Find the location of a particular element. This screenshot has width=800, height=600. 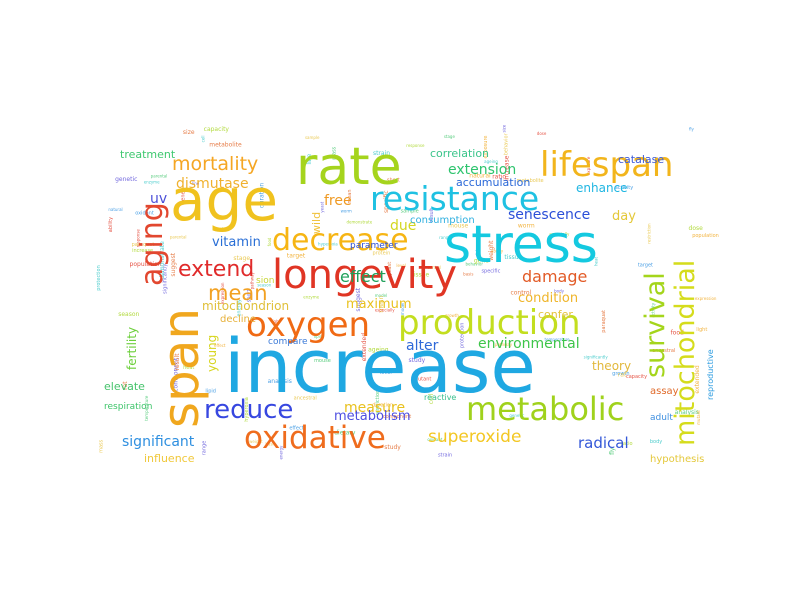

filler-word: size is located at coordinates (504, 128).